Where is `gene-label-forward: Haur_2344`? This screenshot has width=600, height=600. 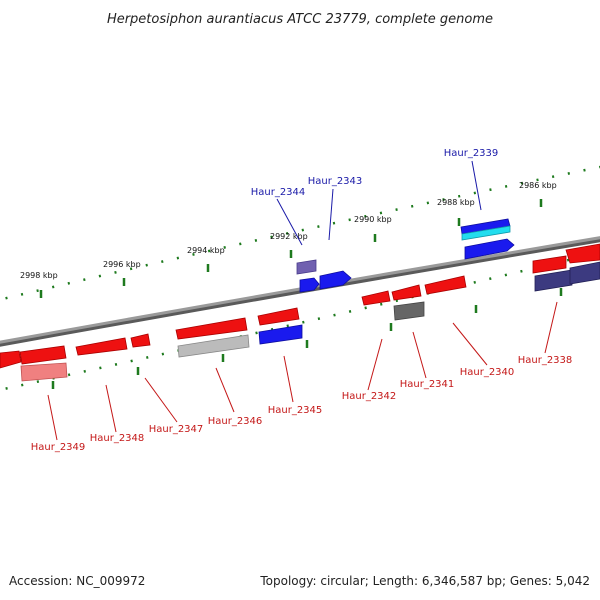 gene-label-forward: Haur_2344 is located at coordinates (278, 192).